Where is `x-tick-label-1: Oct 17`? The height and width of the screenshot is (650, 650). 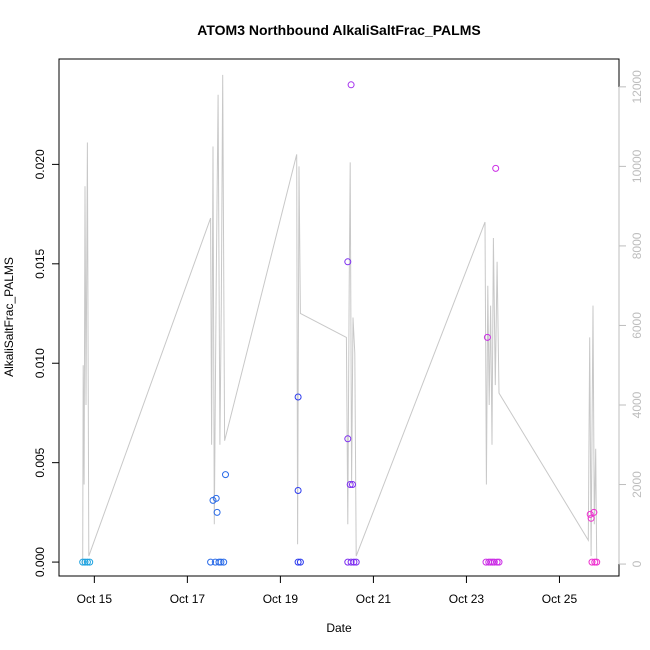 x-tick-label-1: Oct 17 is located at coordinates (188, 599).